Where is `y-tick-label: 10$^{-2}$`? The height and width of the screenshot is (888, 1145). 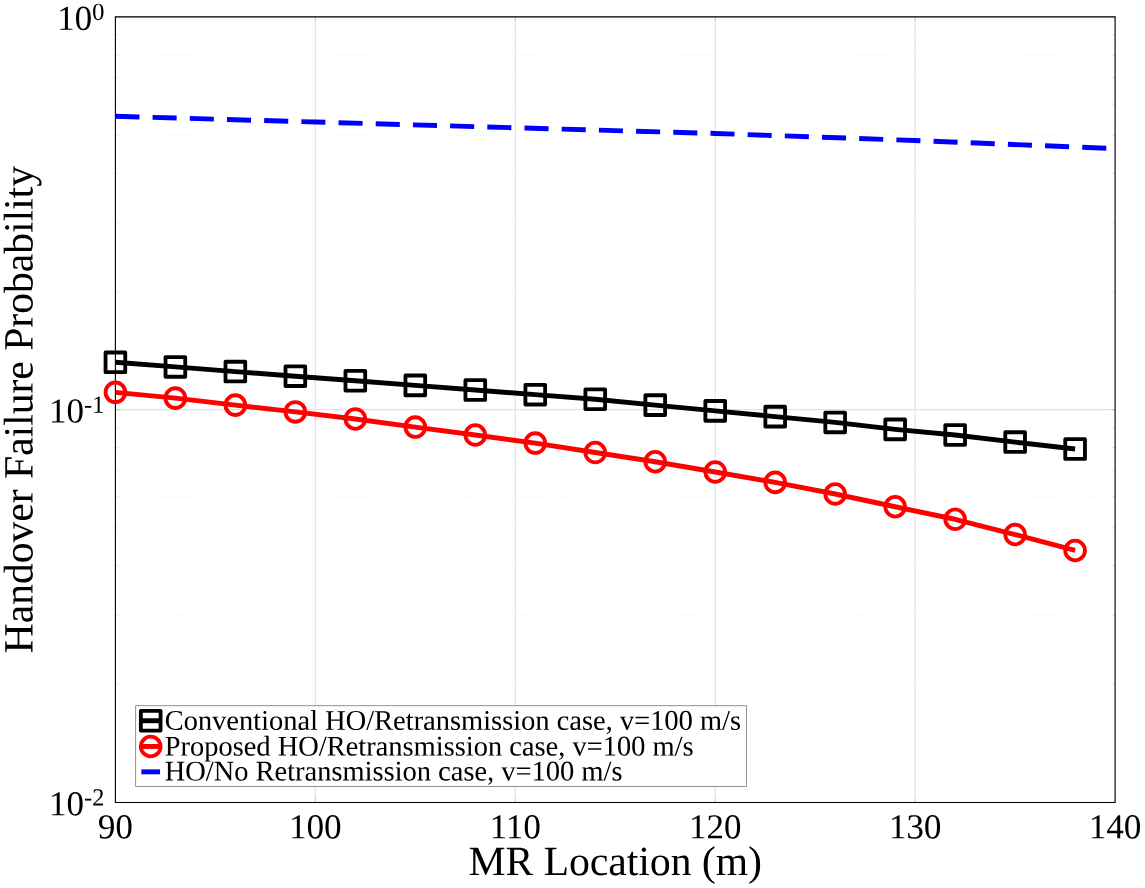
y-tick-label: 10$^{-2}$ is located at coordinates (78, 802).